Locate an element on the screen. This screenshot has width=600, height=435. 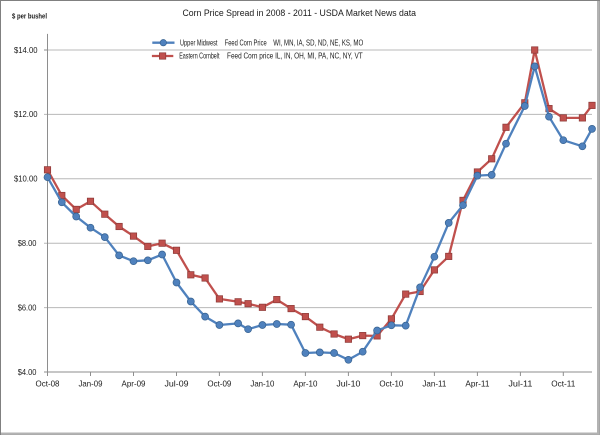
svg-text: $ per bushel is located at coordinates (29, 17).